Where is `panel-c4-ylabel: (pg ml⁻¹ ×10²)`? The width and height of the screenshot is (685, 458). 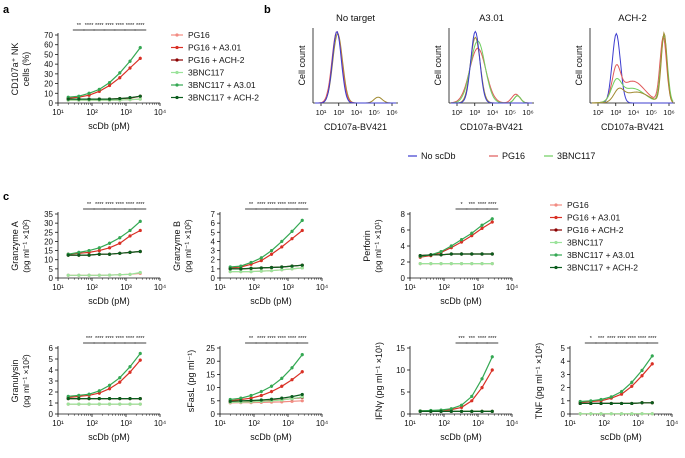
panel-c4-ylabel: (pg ml⁻¹ ×10²) is located at coordinates (26, 381).